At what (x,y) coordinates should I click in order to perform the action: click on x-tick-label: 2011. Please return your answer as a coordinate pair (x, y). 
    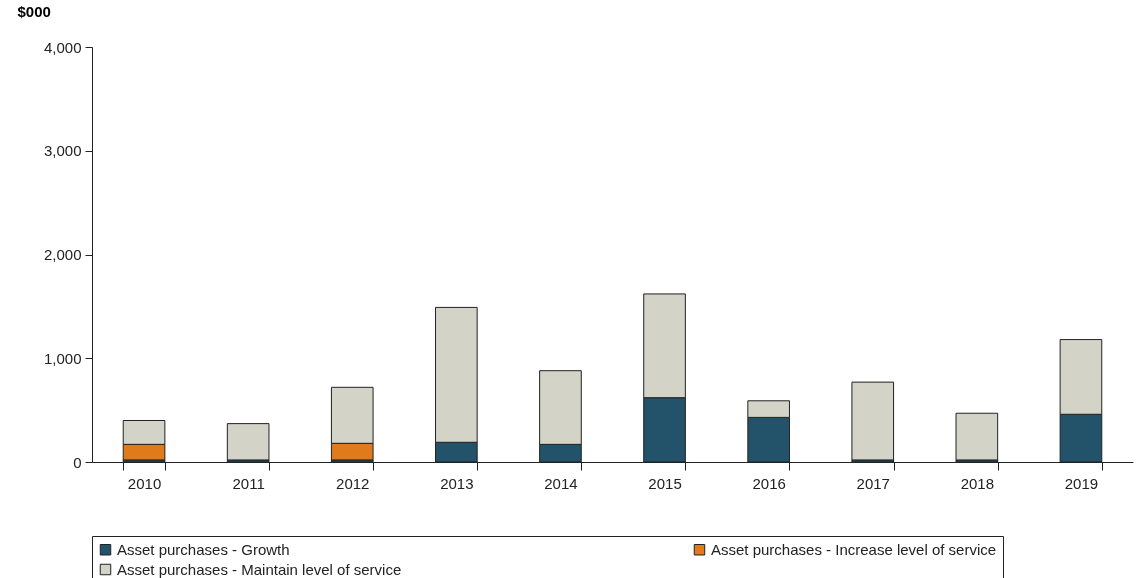
    Looking at the image, I should click on (248, 483).